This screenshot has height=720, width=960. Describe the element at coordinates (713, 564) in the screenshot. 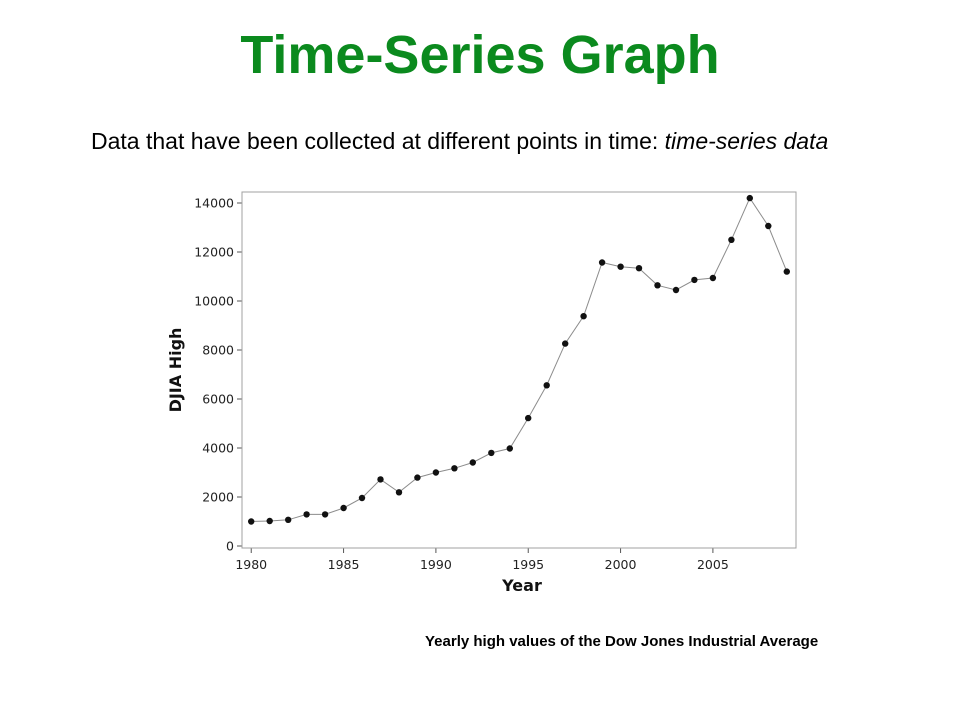

I see `x-tick-label: 2005` at that location.